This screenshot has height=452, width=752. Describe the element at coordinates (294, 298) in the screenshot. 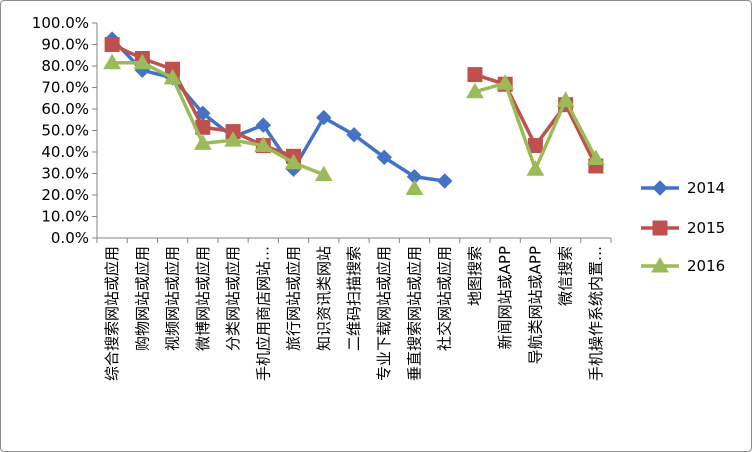

I see `x-category-label: 旅行网站或应用` at that location.